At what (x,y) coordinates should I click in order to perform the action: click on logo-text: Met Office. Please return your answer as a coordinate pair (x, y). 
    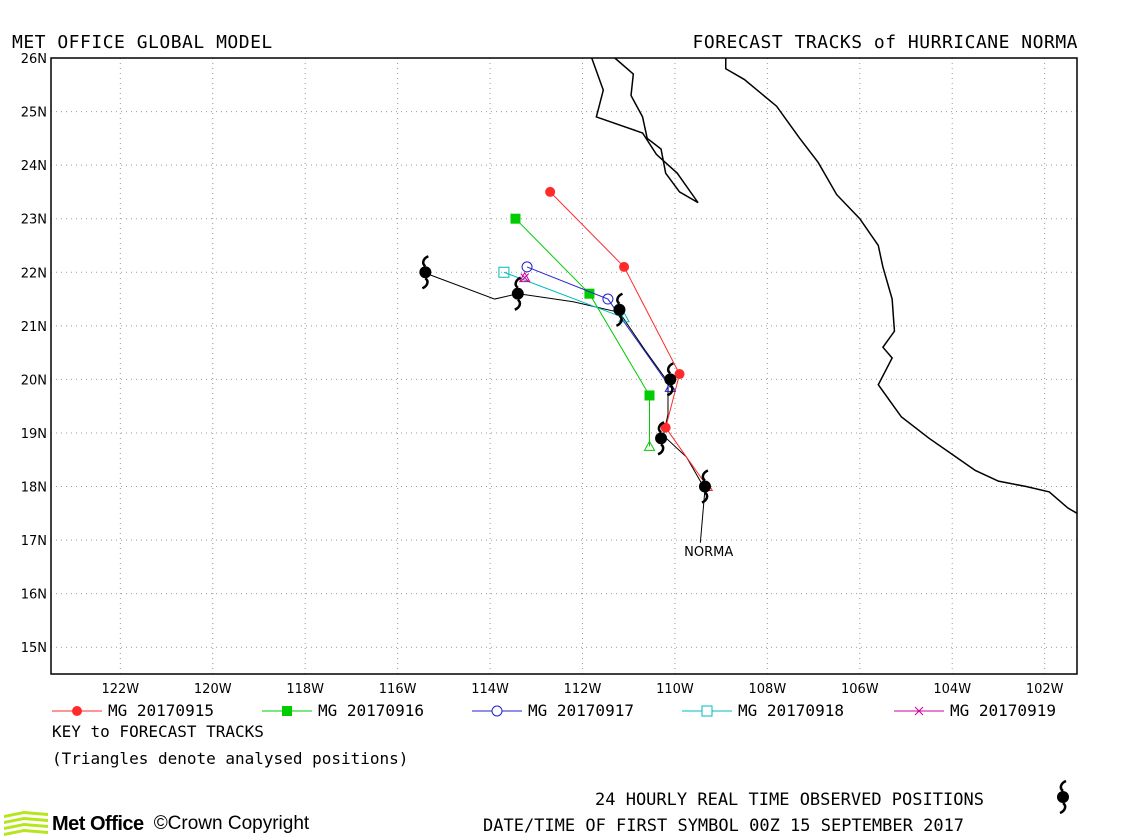
    Looking at the image, I should click on (98, 823).